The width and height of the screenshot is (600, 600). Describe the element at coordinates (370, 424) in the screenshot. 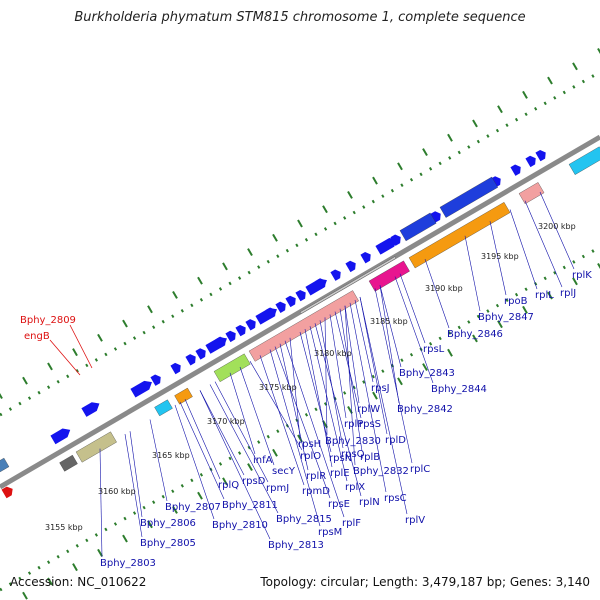

I see `gene-label: rpsS` at that location.